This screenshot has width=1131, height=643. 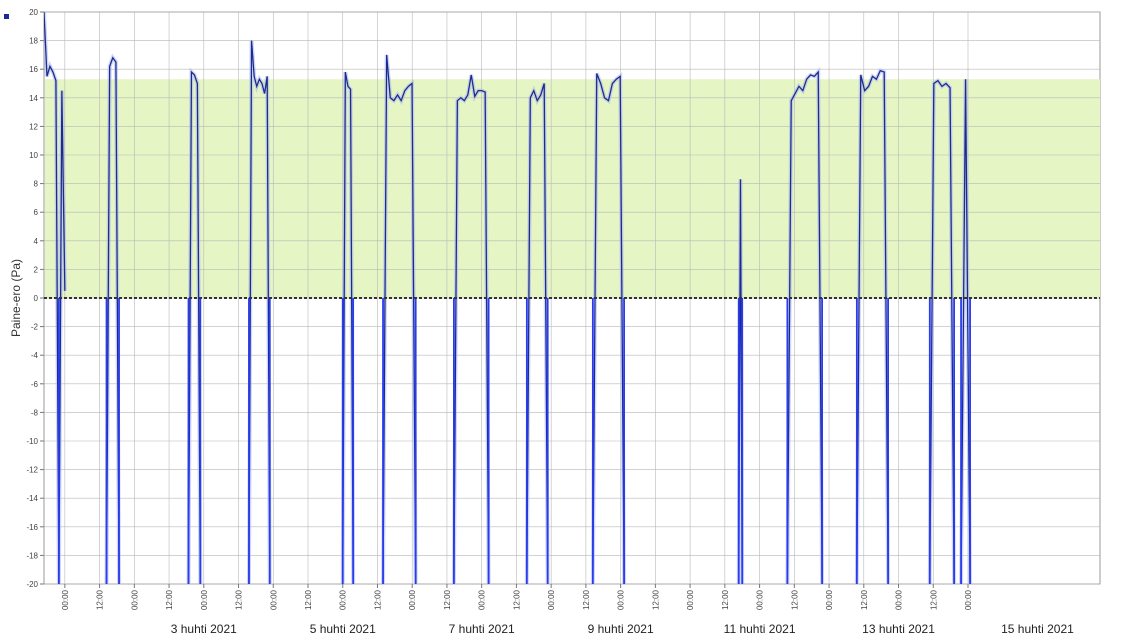 What do you see at coordinates (32, 555) in the screenshot?
I see `y-tick-label: -18` at bounding box center [32, 555].